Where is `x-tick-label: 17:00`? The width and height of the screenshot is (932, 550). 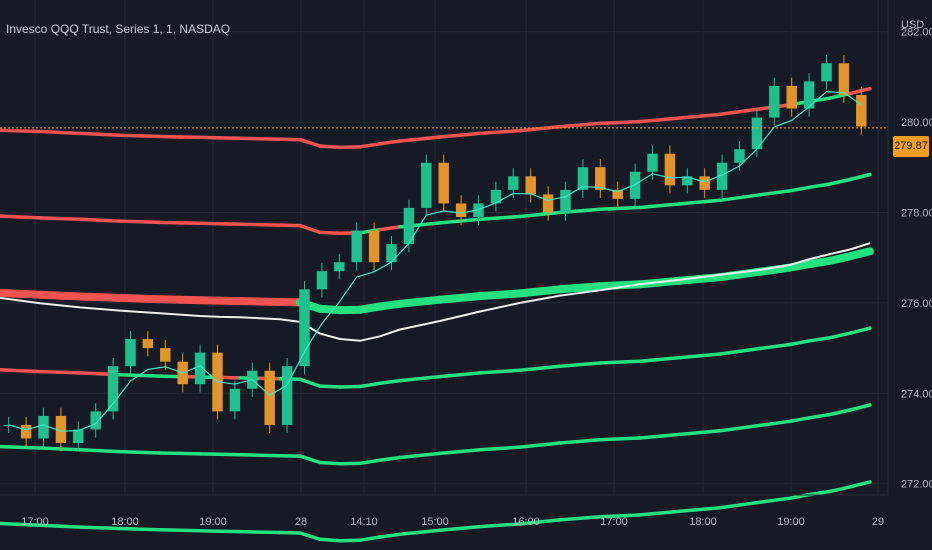 x-tick-label: 17:00 is located at coordinates (614, 522).